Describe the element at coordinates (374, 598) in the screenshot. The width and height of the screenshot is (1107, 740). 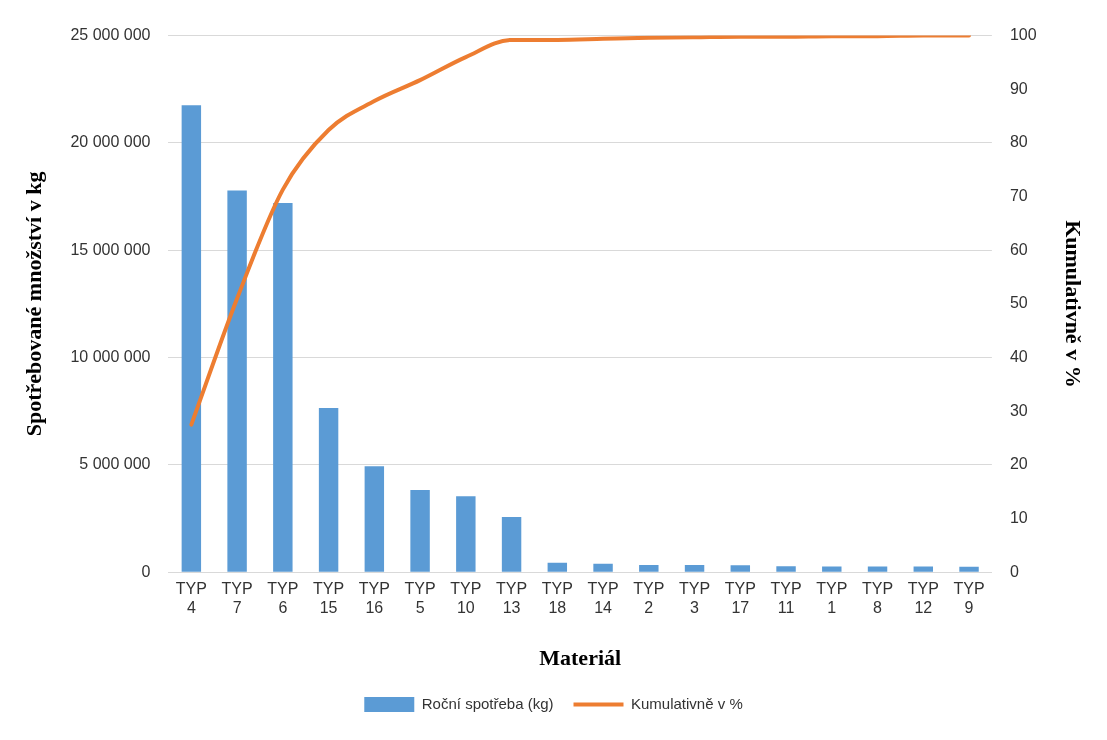
I see `x-tick-label: TYP 16` at that location.